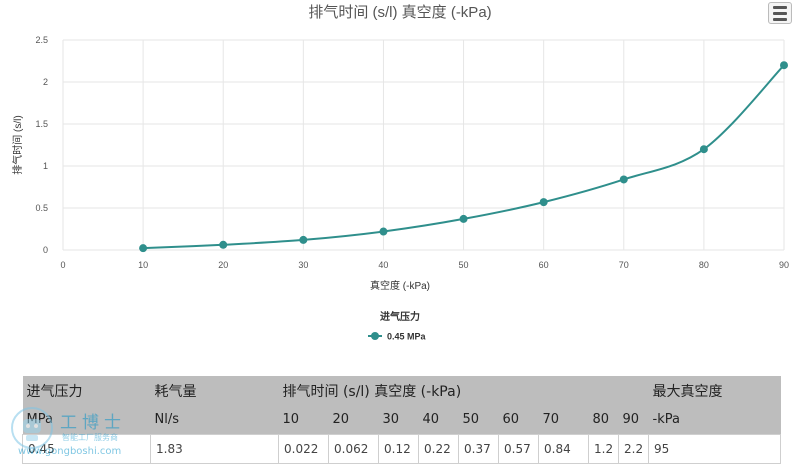  I want to click on legend-item-0-45-mpa: 0.45 MPa, so click(397, 337).